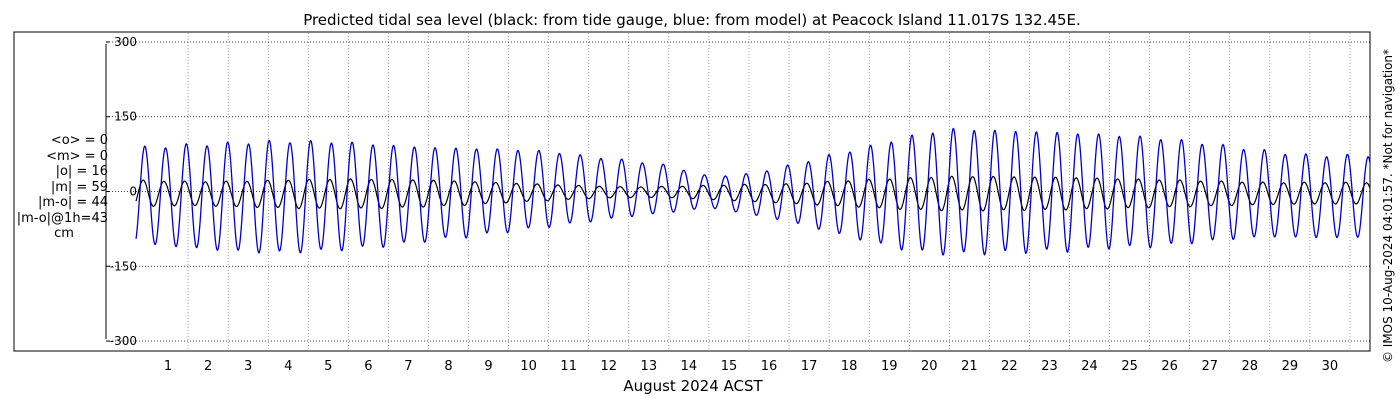  What do you see at coordinates (123, 341) in the screenshot?
I see `y-tick-label: -300` at bounding box center [123, 341].